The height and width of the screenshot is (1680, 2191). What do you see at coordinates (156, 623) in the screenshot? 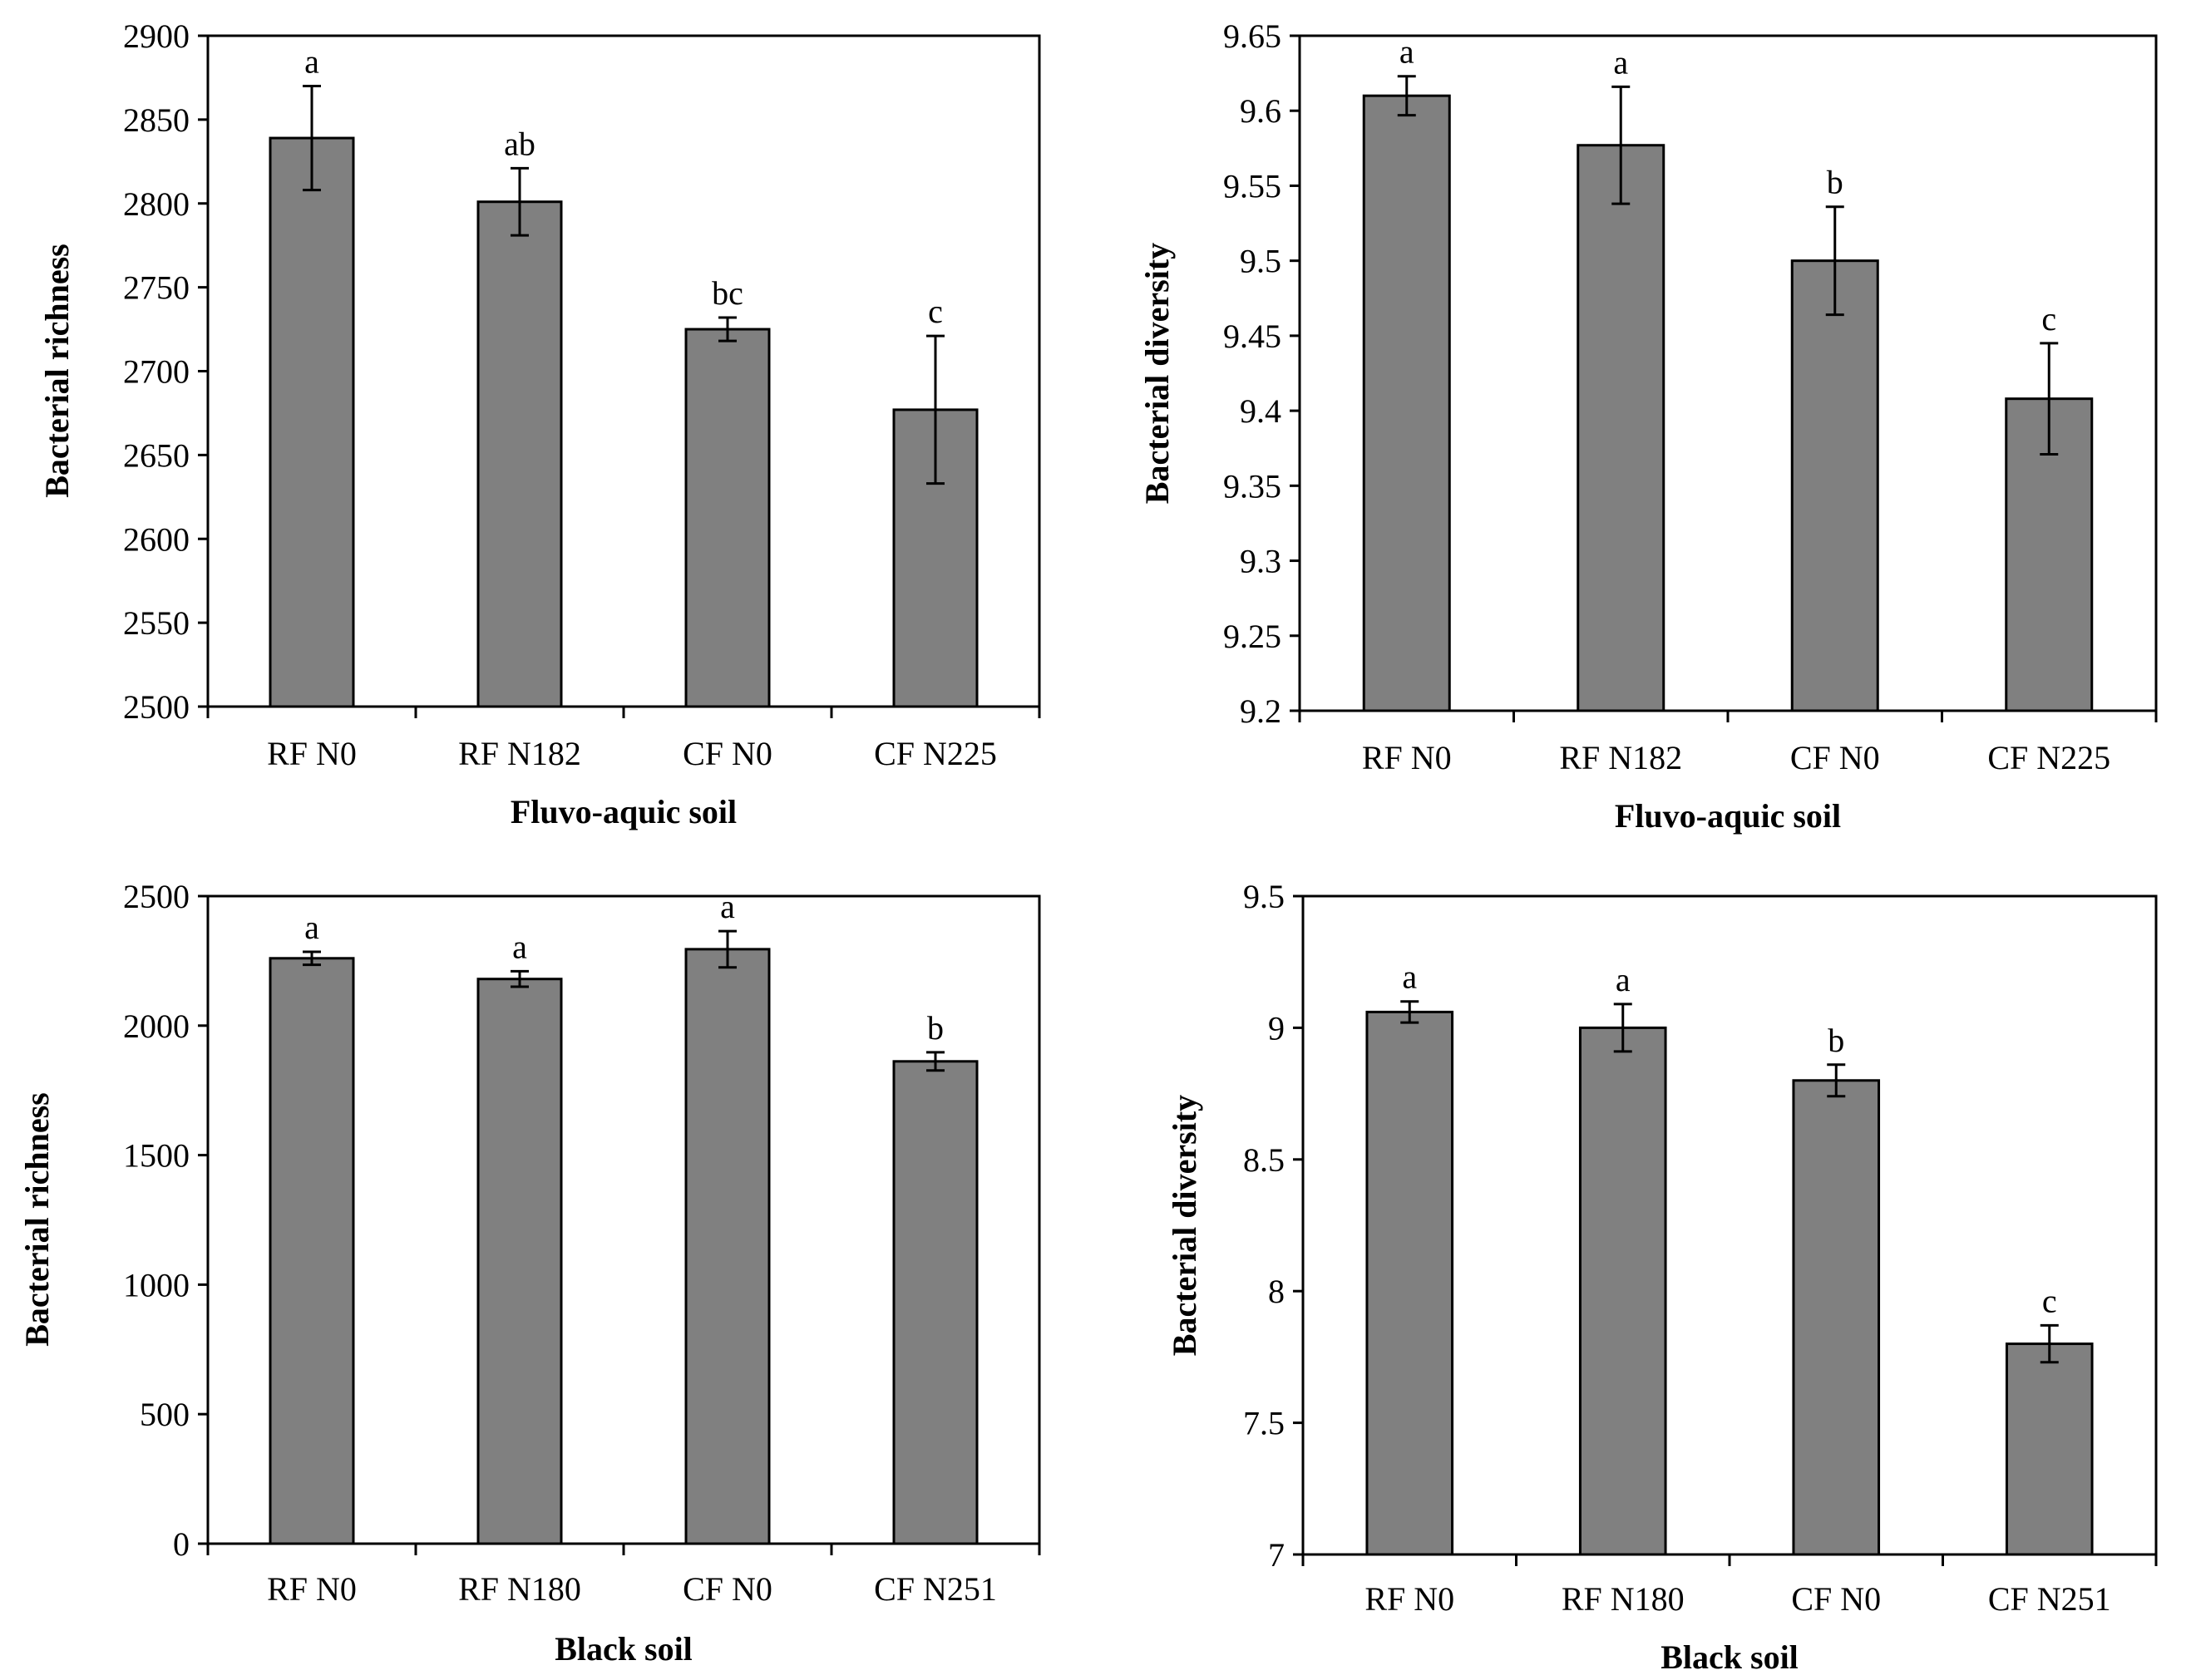
I see `y-tick-label: 2550` at bounding box center [156, 623].